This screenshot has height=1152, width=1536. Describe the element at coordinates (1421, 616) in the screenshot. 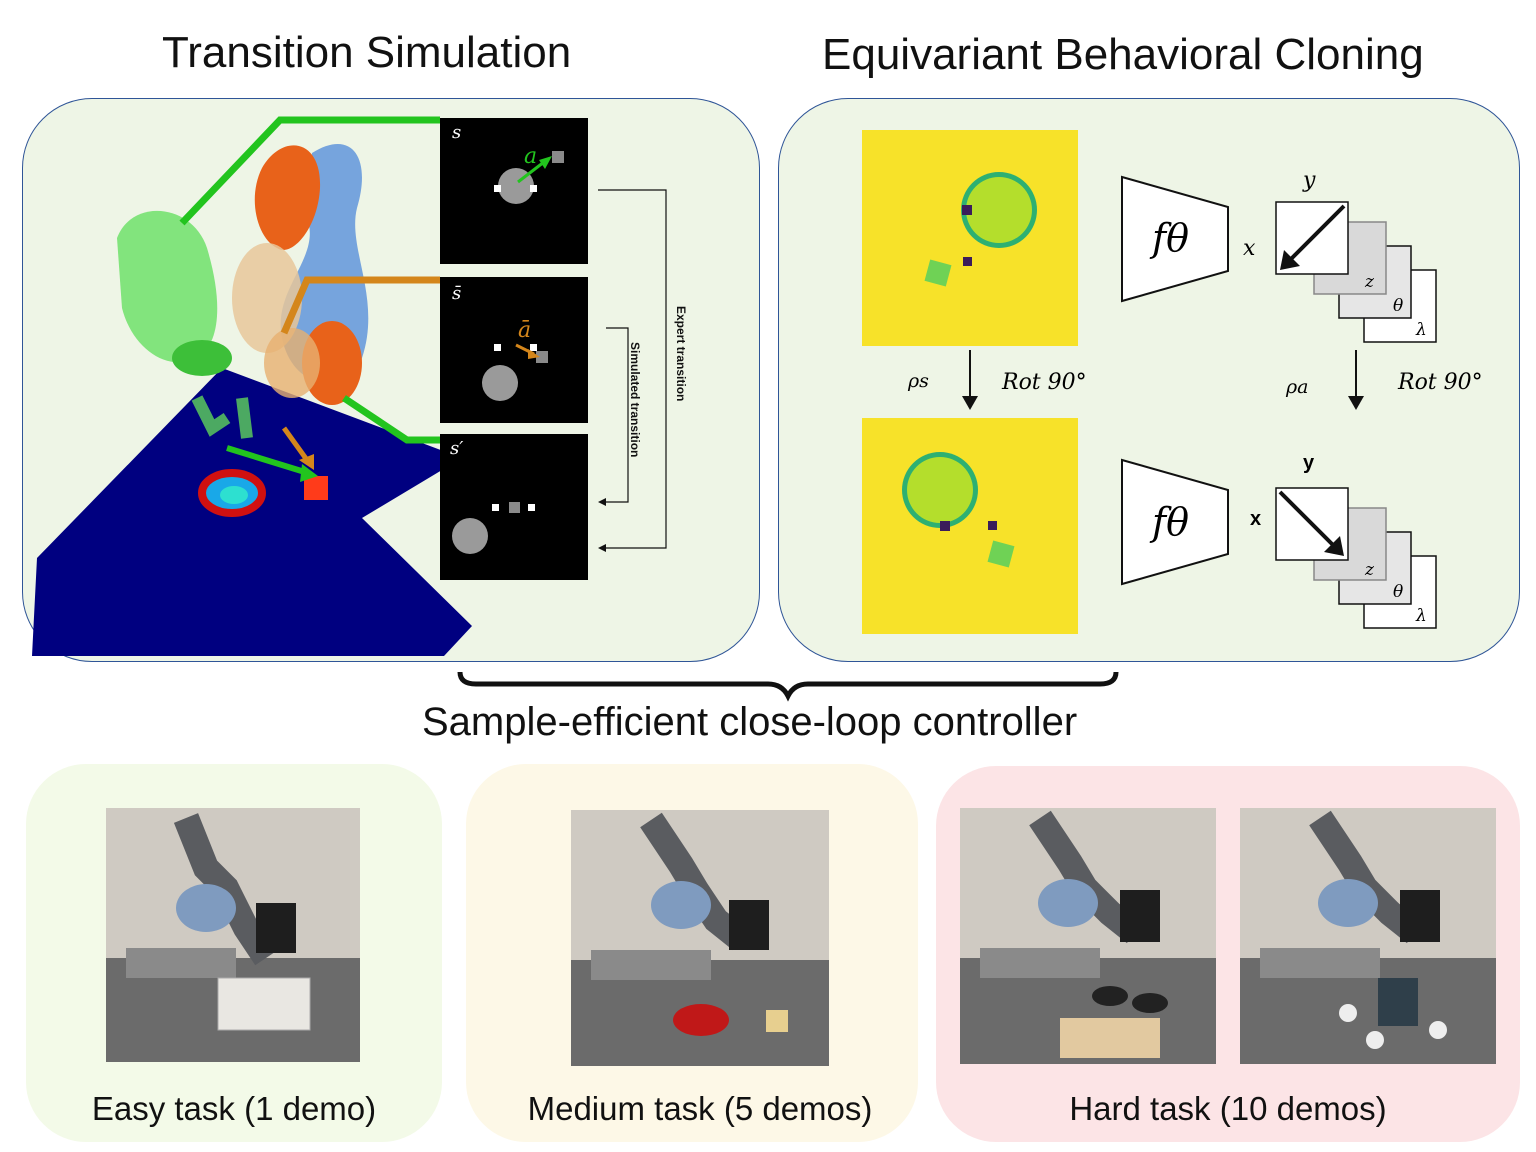

I see `lambda-label-bottom: λ` at that location.